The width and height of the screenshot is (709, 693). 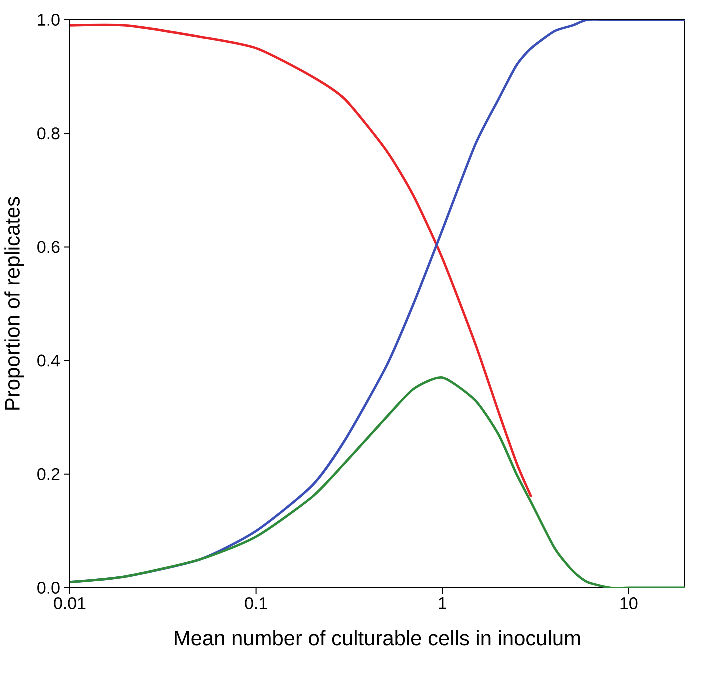 What do you see at coordinates (256, 604) in the screenshot?
I see `x-tick-label: 0.1` at bounding box center [256, 604].